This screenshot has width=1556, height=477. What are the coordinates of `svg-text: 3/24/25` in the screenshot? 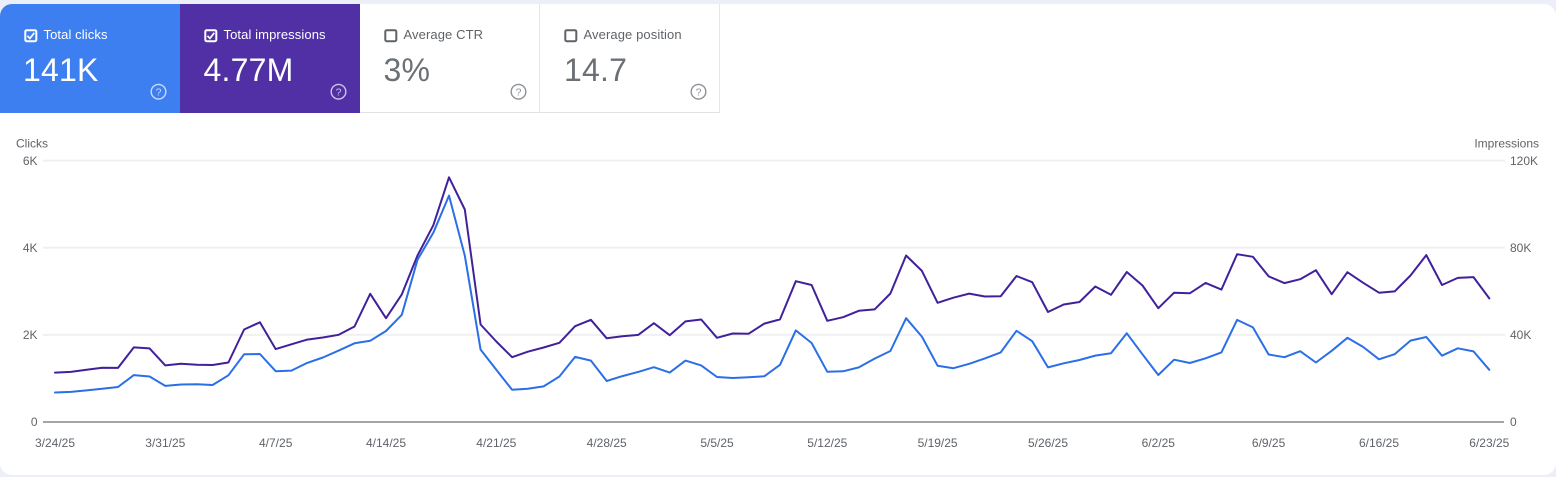 It's located at (55, 443).